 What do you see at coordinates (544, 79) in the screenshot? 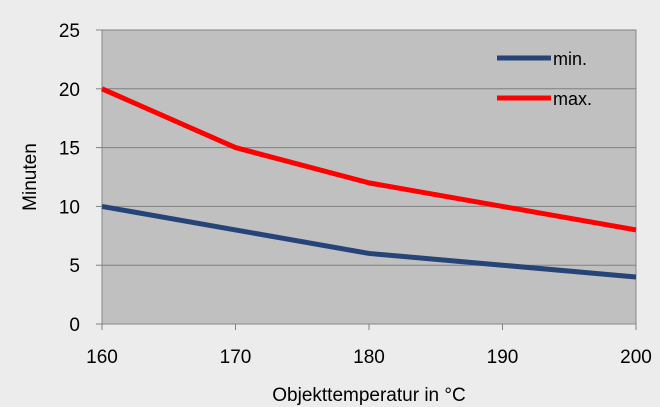
I see `legend: min. max.` at bounding box center [544, 79].